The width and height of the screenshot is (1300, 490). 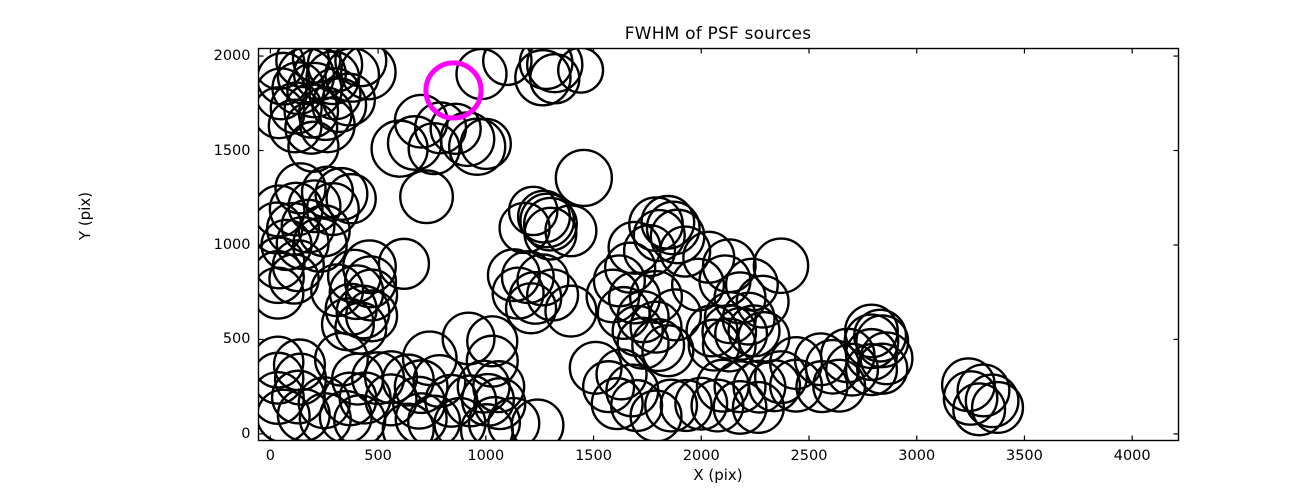 I want to click on y-tick-label: 0, so click(x=246, y=433).